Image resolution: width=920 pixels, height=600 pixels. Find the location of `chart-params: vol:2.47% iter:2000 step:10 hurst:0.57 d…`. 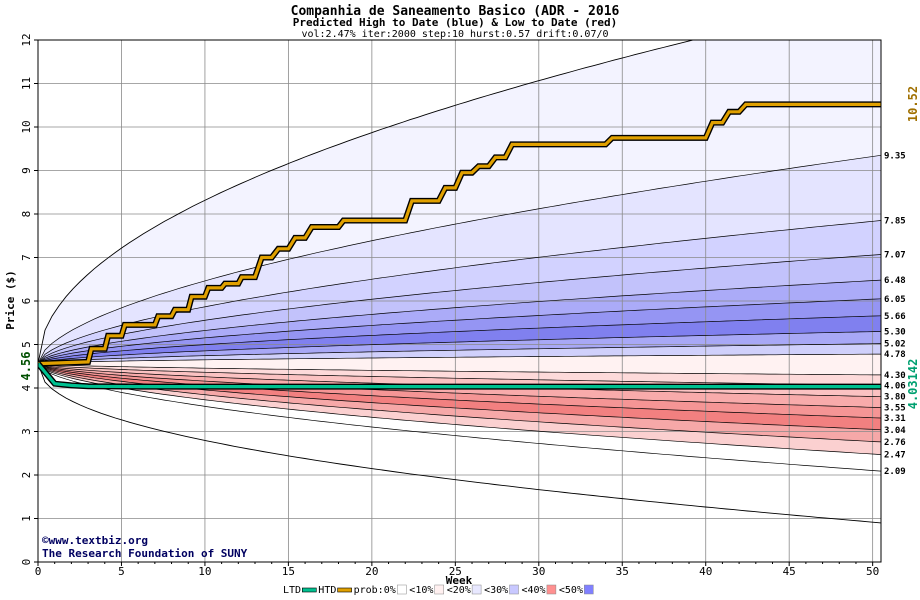

chart-params: vol:2.47% iter:2000 step:10 hurst:0.57 d… is located at coordinates (454, 34).